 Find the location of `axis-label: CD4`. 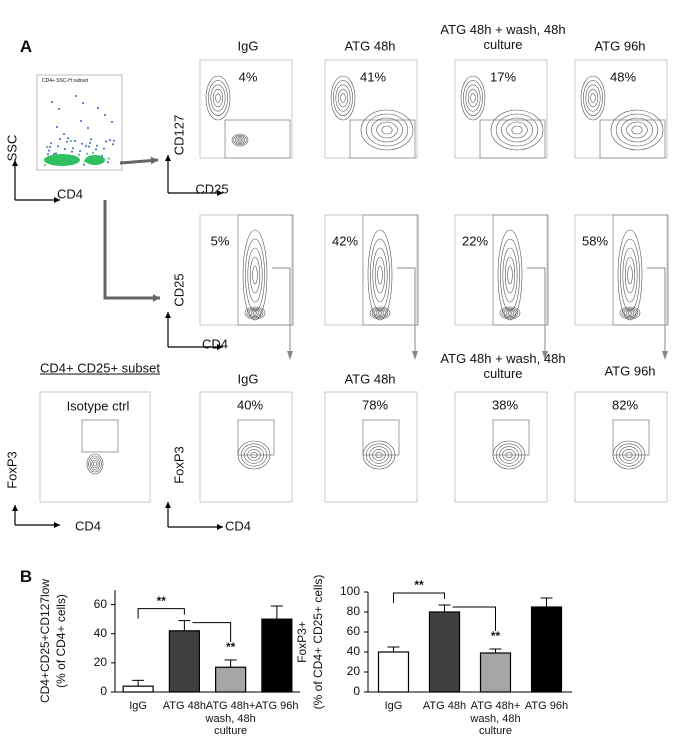

axis-label: CD4 is located at coordinates (88, 526).